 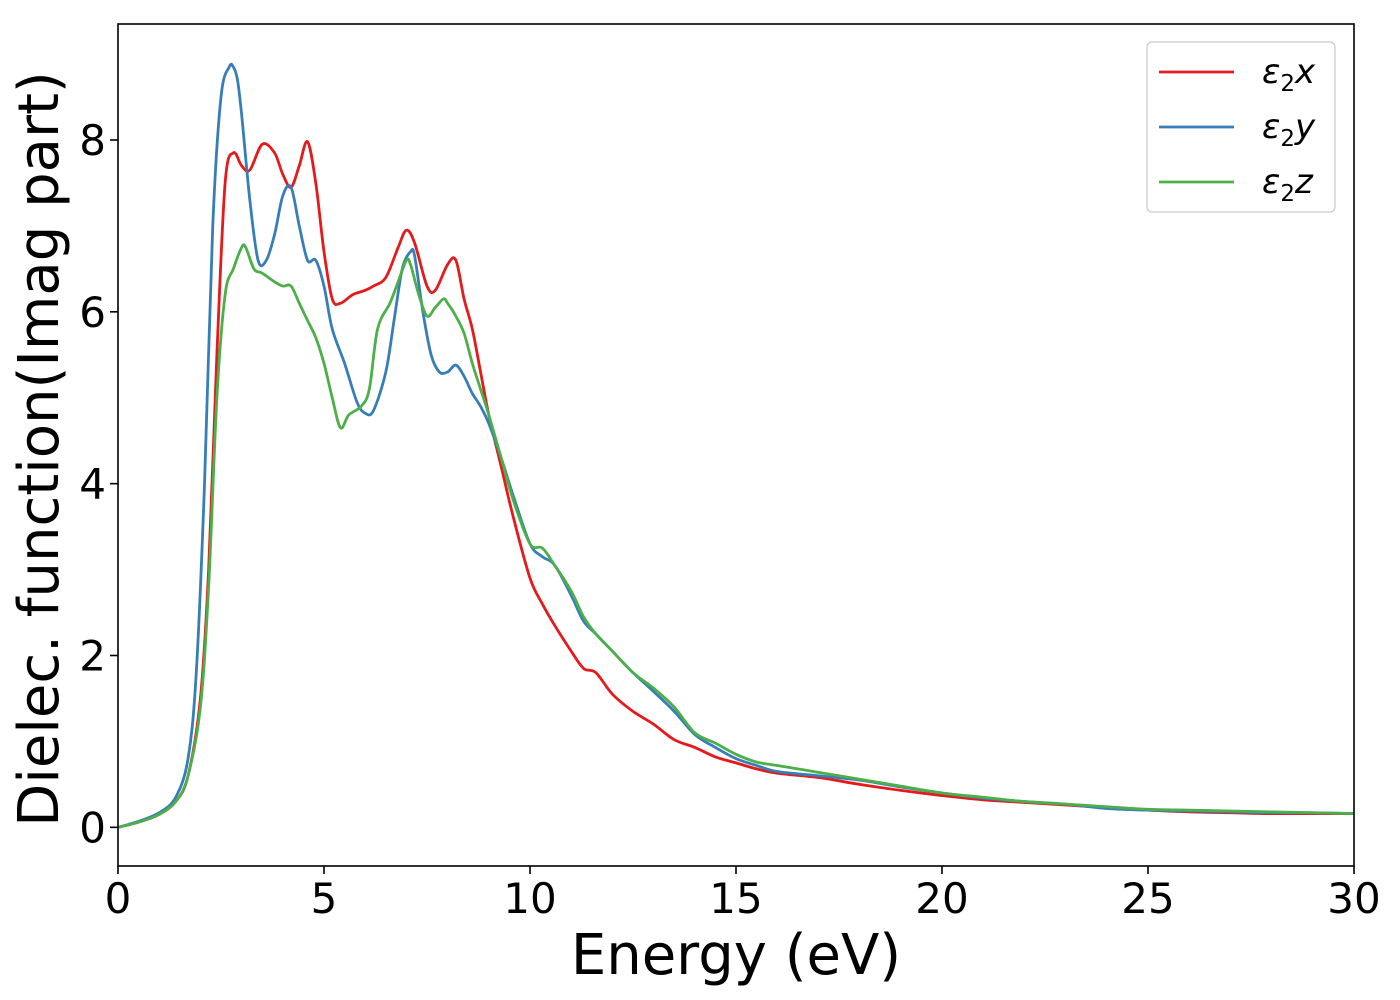 What do you see at coordinates (1289, 129) in the screenshot?
I see `legend-label-y: ε2y` at bounding box center [1289, 129].